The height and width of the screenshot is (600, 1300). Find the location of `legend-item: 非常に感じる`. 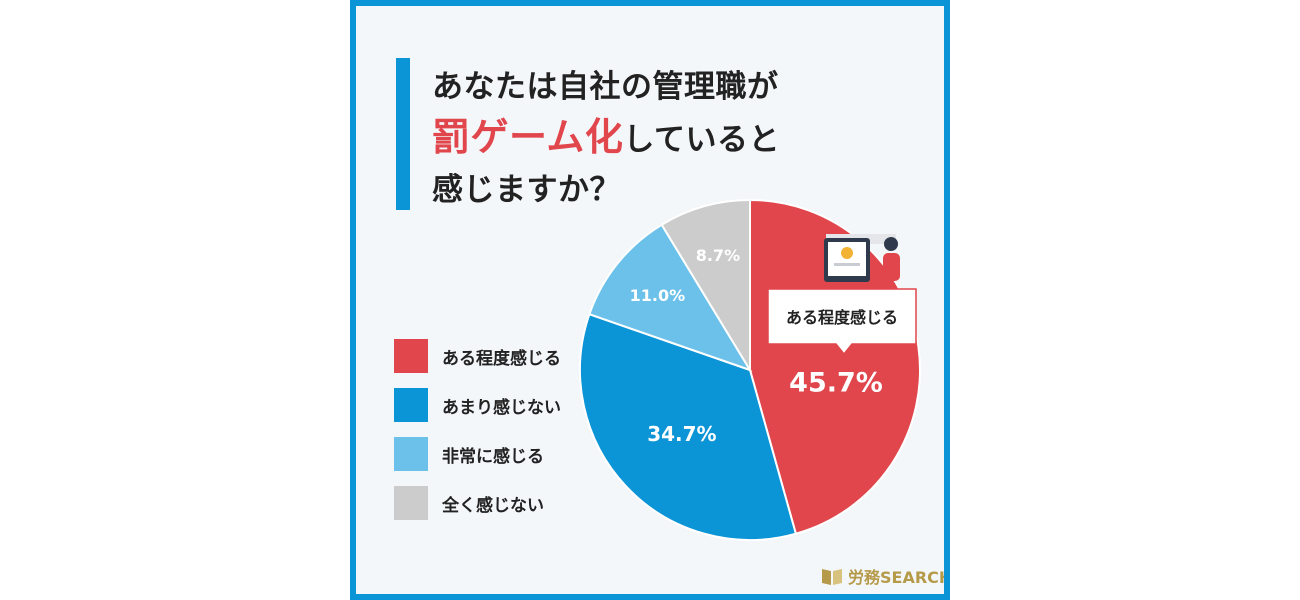

legend-item: 非常に感じる is located at coordinates (477, 454).